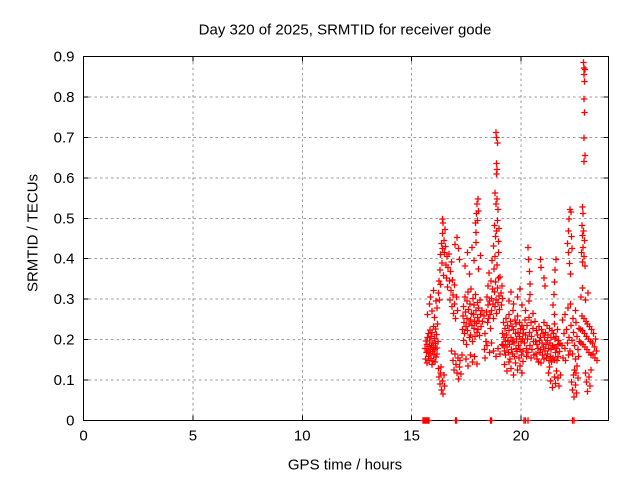  Describe the element at coordinates (345, 465) in the screenshot. I see `x-axis-label: GPS time / hours` at that location.